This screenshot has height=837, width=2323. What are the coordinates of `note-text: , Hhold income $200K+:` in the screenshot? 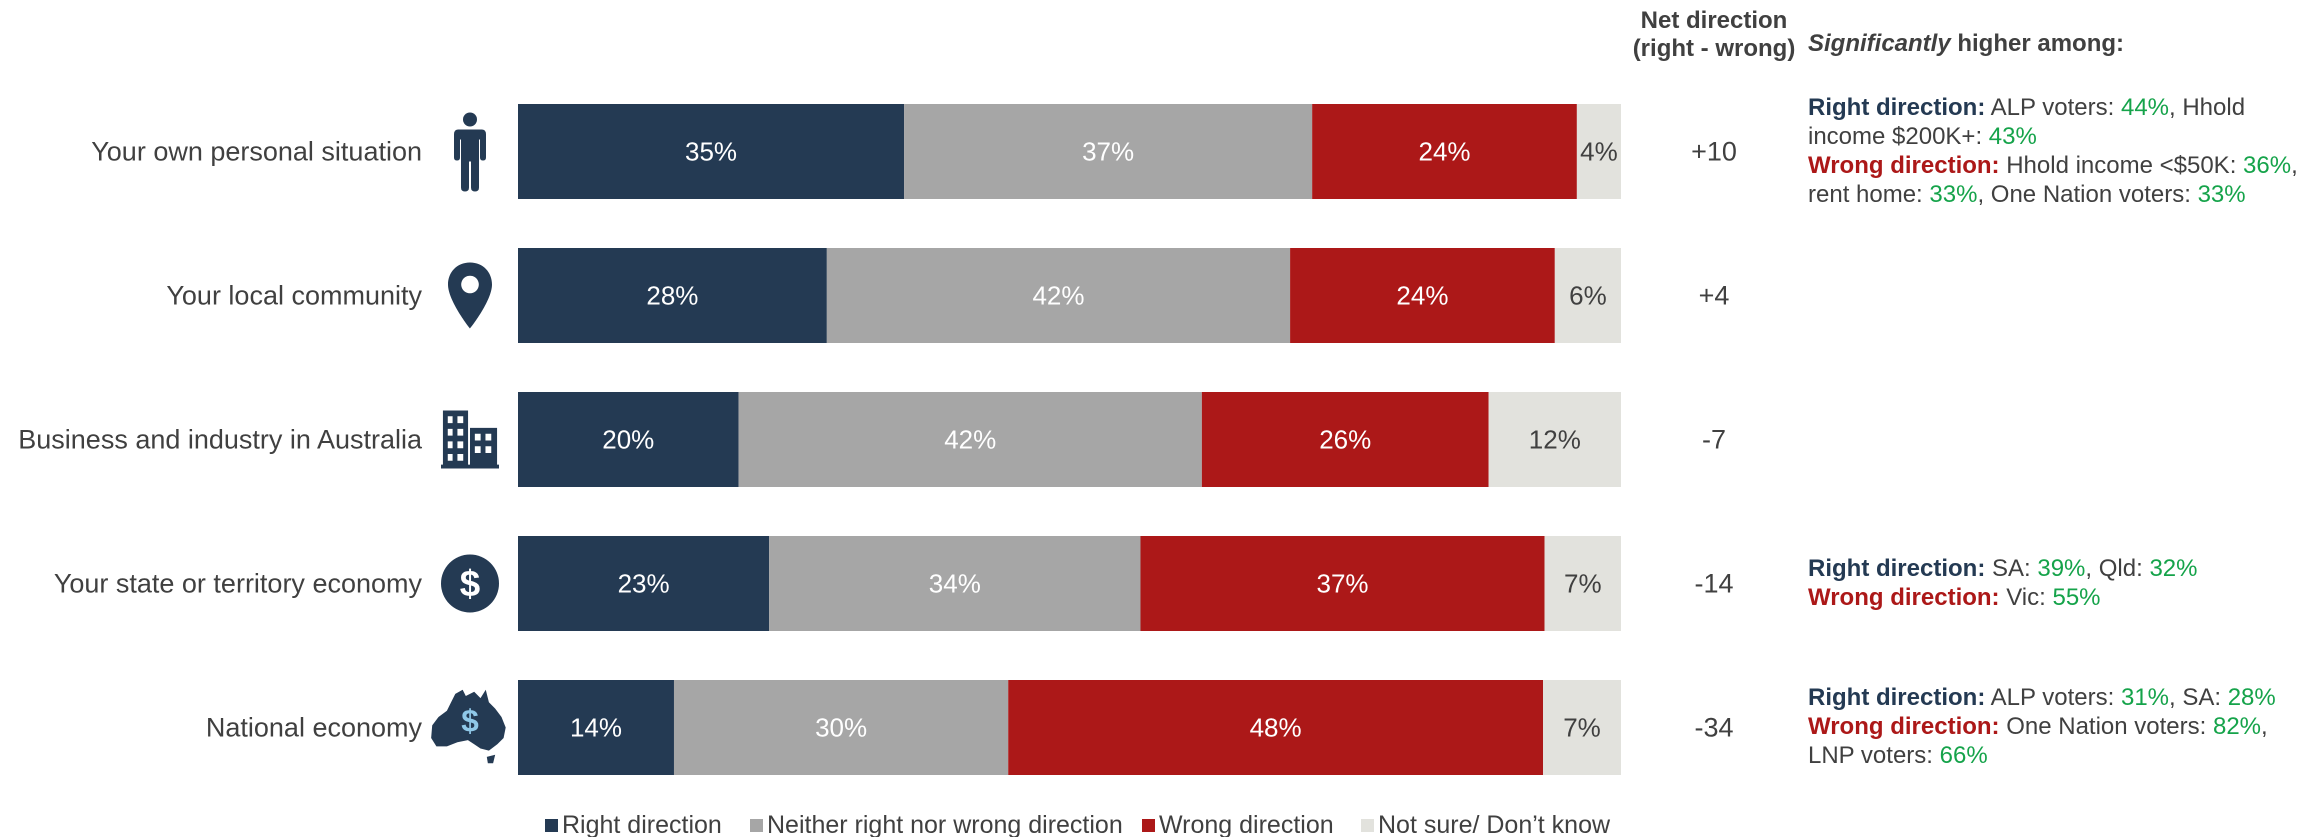 It's located at (2027, 122).